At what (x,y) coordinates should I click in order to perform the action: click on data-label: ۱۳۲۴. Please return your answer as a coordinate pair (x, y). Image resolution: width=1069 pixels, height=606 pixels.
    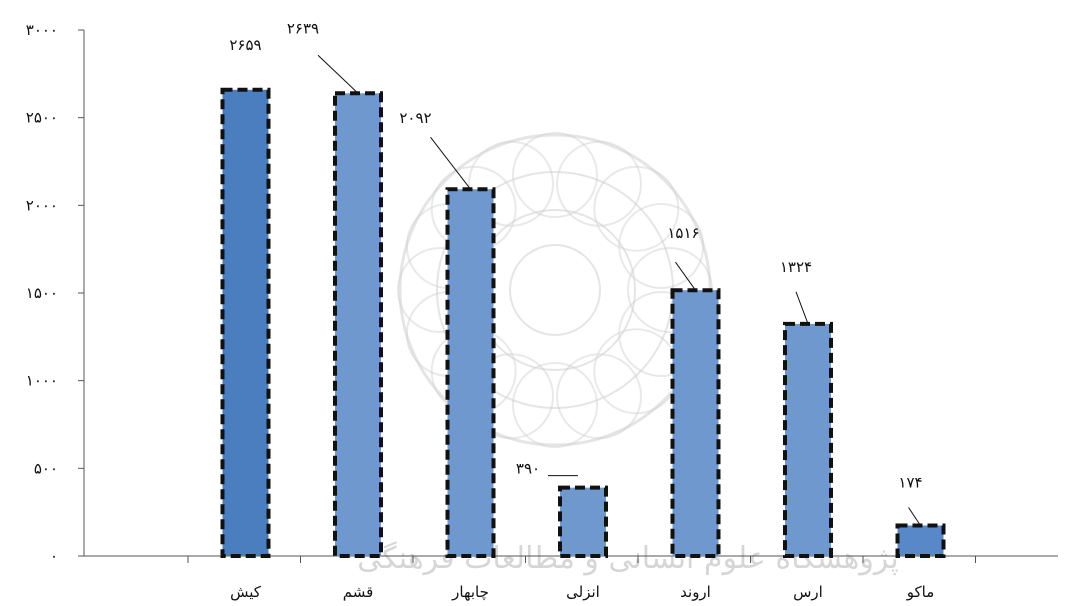
    Looking at the image, I should click on (796, 267).